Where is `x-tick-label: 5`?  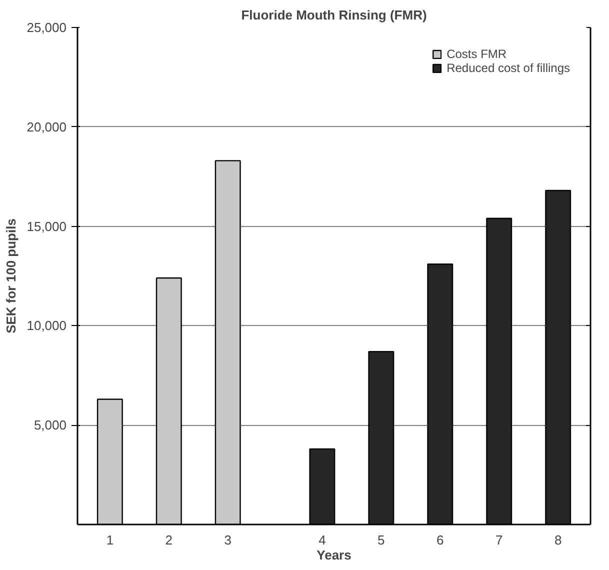 x-tick-label: 5 is located at coordinates (381, 540).